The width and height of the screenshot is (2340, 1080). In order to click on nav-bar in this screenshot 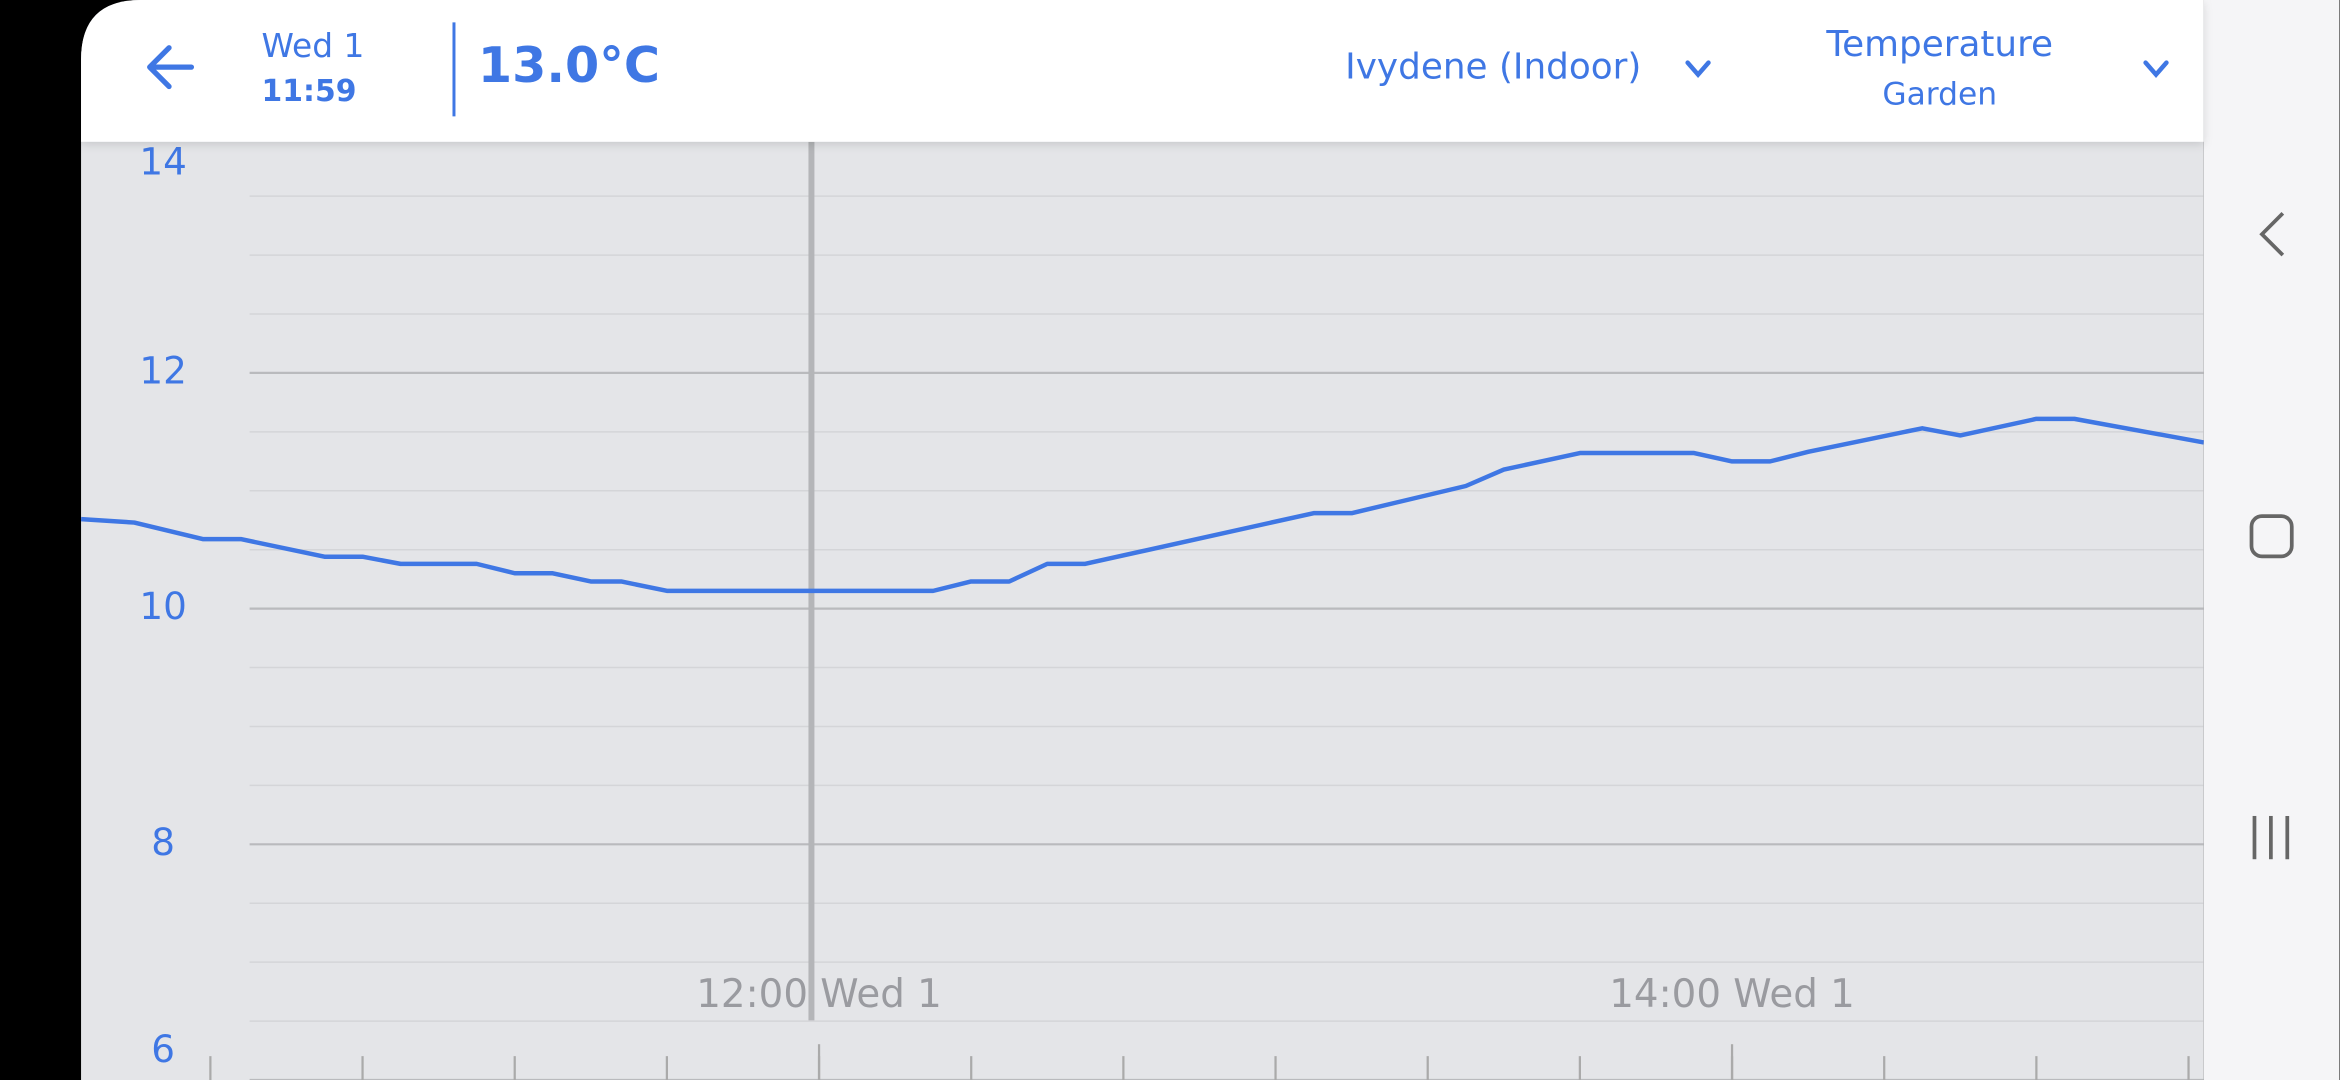, I will do `click(2271, 540)`.